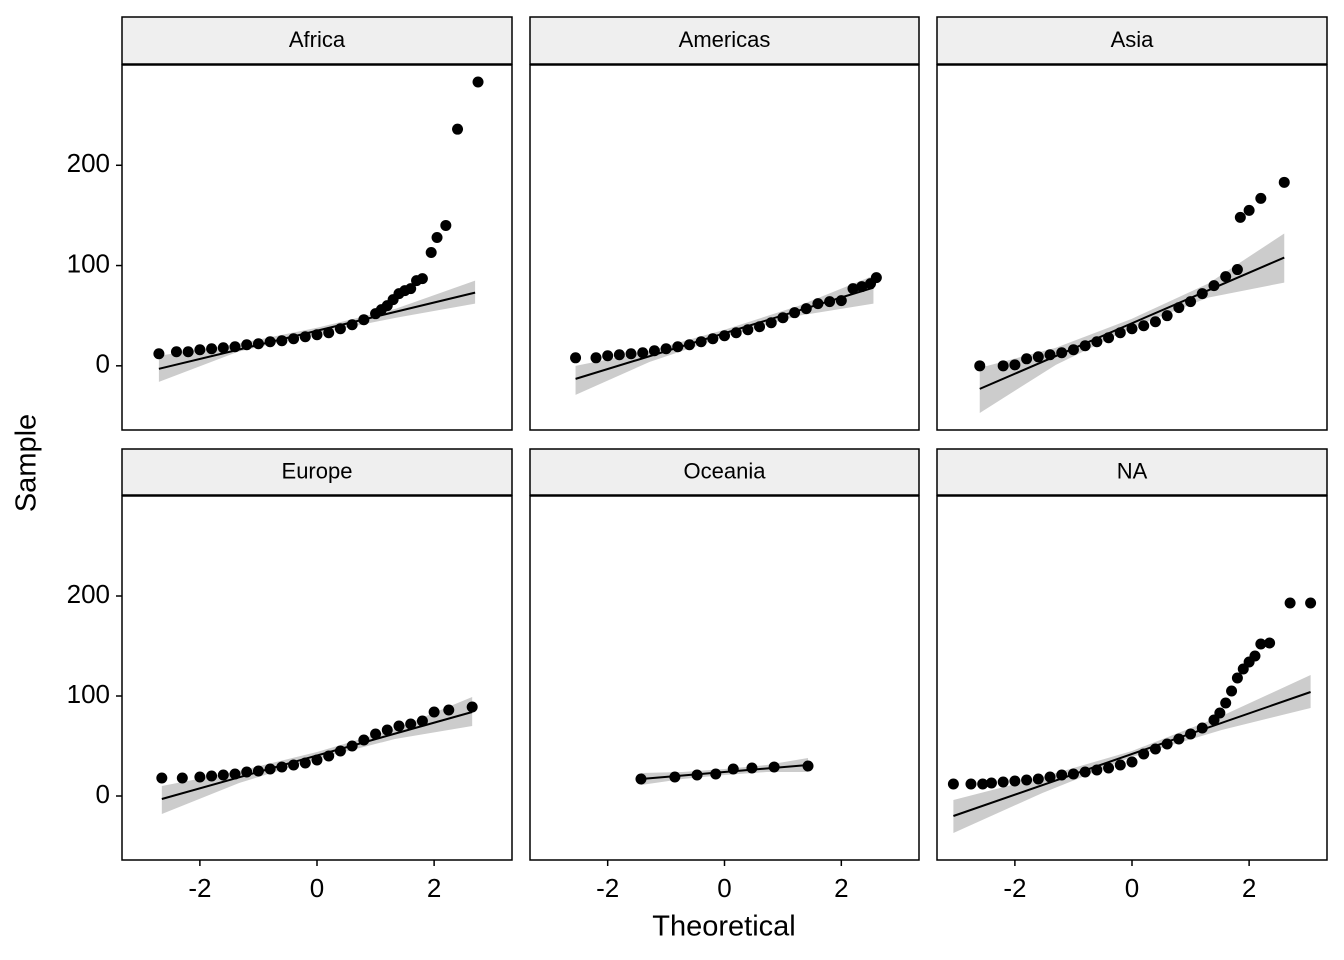  I want to click on facet-title: Asia, so click(1133, 39).